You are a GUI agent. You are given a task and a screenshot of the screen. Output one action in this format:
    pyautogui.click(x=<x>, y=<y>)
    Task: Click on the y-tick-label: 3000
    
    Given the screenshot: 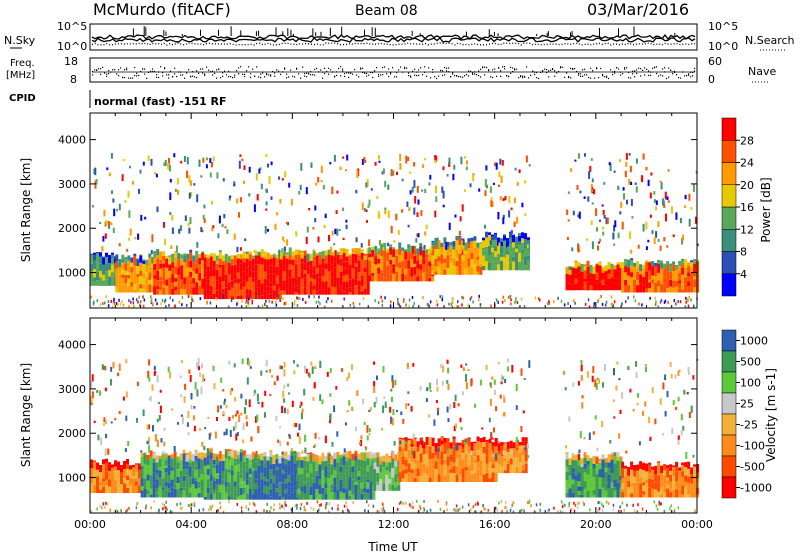 What is the action you would take?
    pyautogui.click(x=72, y=389)
    